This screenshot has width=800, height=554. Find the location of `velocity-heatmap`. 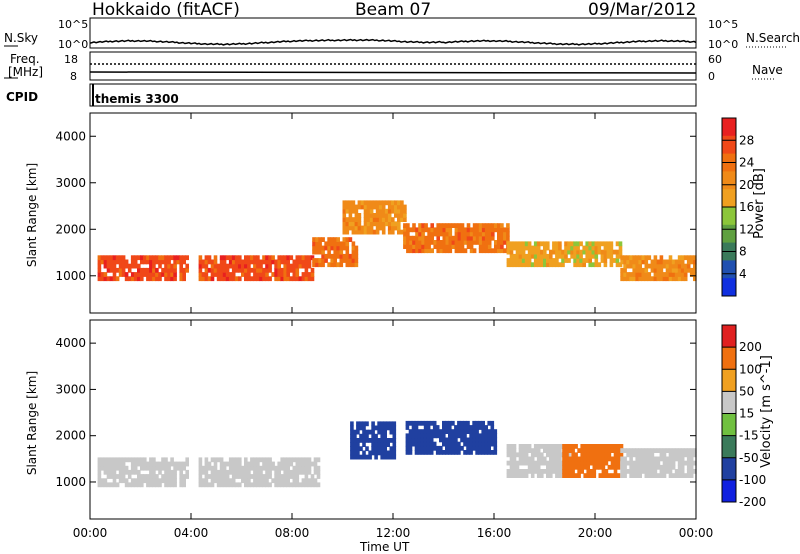

velocity-heatmap is located at coordinates (397, 454).